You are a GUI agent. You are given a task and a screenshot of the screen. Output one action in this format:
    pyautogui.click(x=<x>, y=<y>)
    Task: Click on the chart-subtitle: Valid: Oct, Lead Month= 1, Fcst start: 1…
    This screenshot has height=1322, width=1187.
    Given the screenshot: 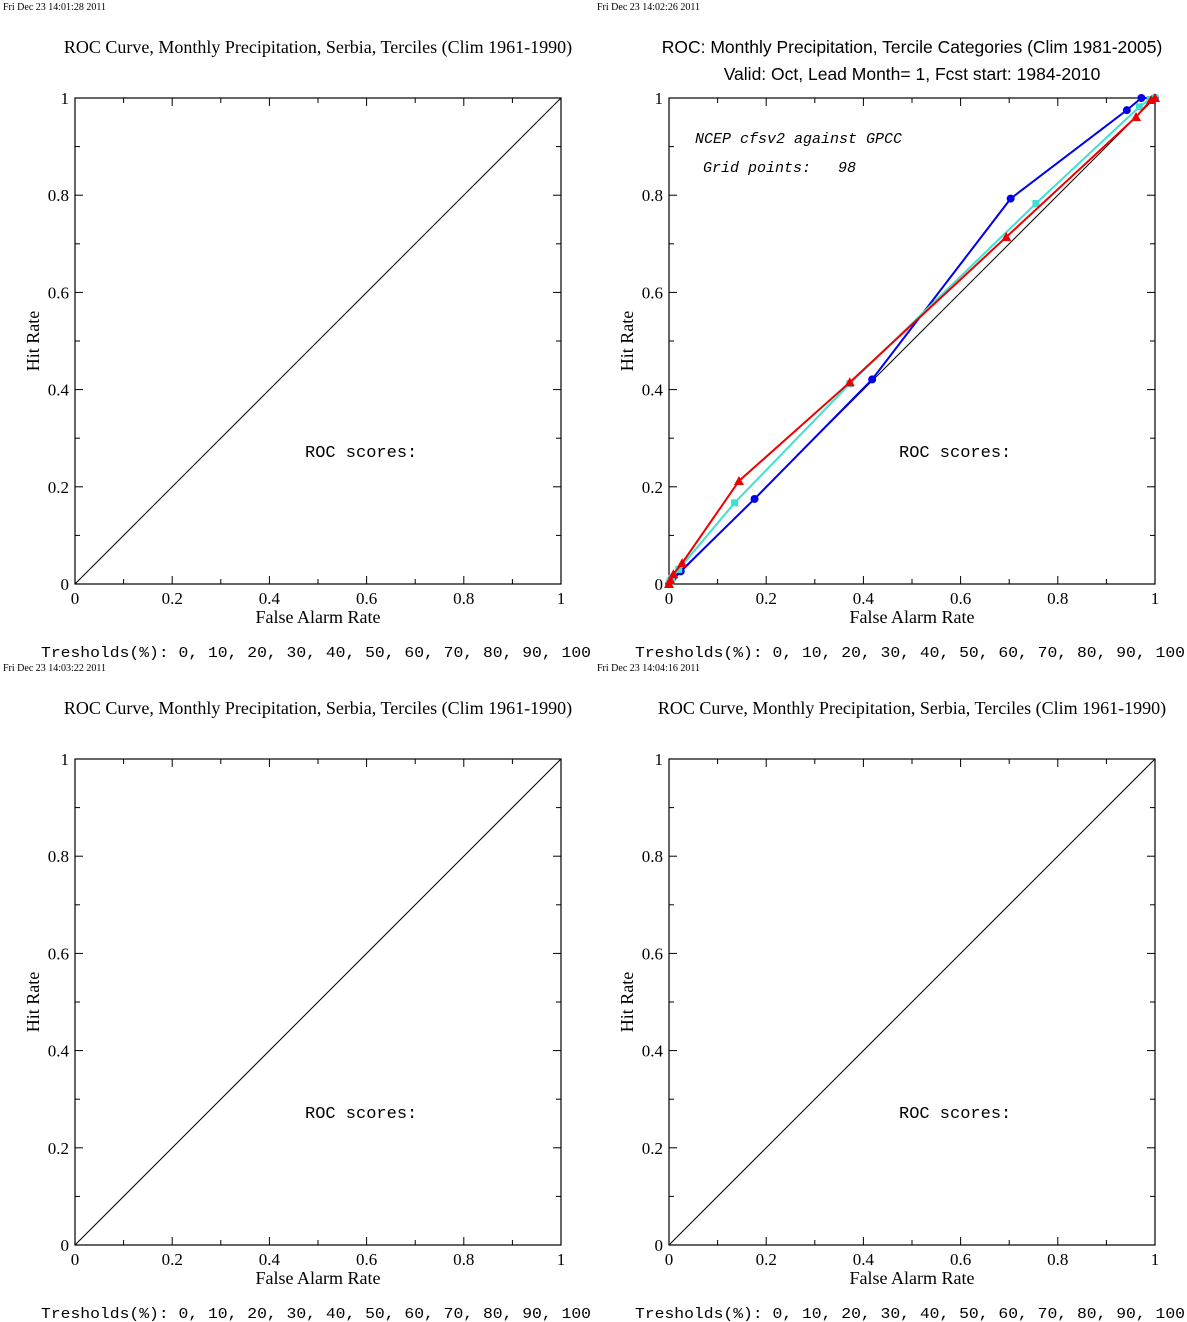 What is the action you would take?
    pyautogui.click(x=912, y=74)
    